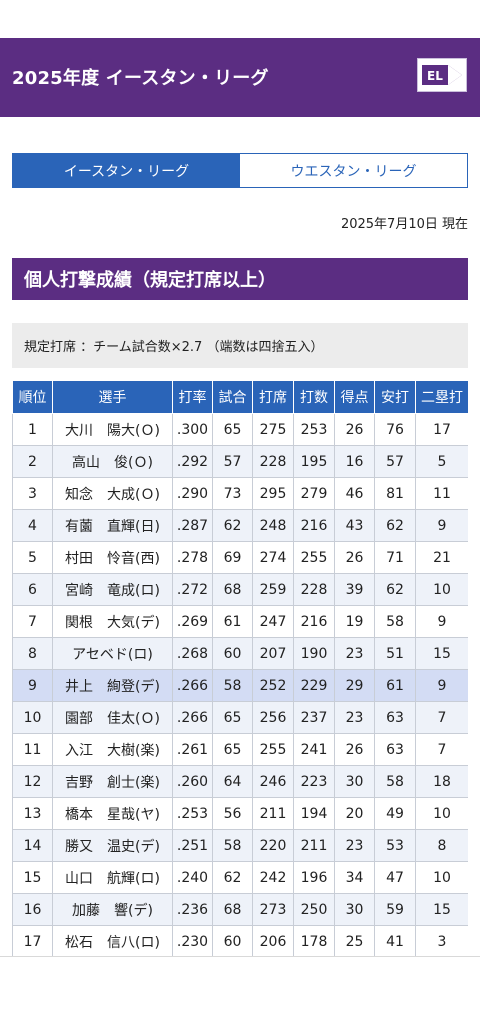 The width and height of the screenshot is (480, 1013). Describe the element at coordinates (240, 653) in the screenshot. I see `table-row: 8 アセベド(ロ) .268 60 207 190 23 51 15` at that location.